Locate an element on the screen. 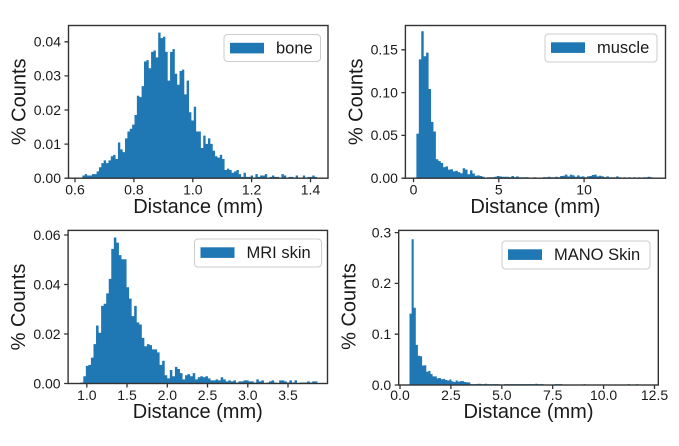 The image size is (679, 446). svg-text: 3.0 is located at coordinates (248, 395).